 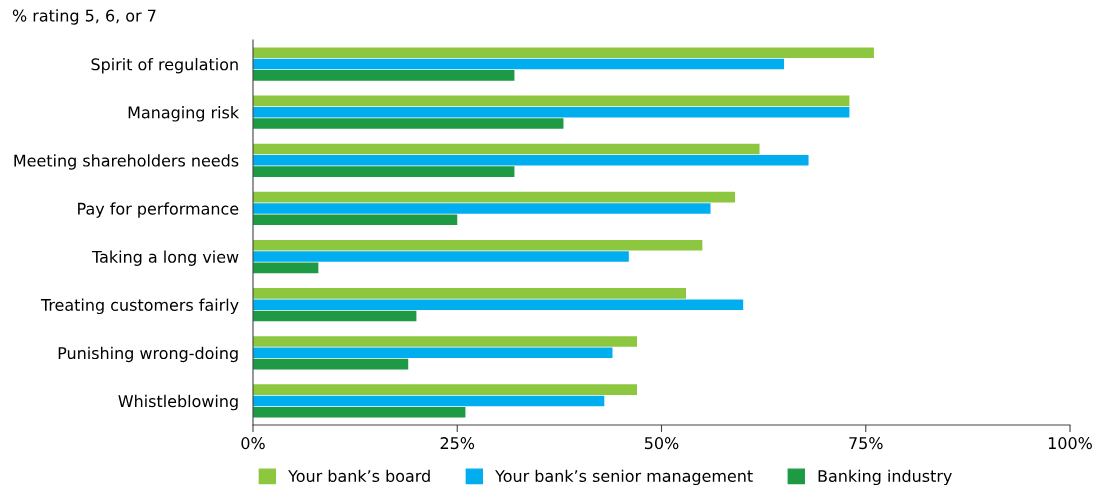 What do you see at coordinates (866, 443) in the screenshot?
I see `x-tick-label: 75%` at bounding box center [866, 443].